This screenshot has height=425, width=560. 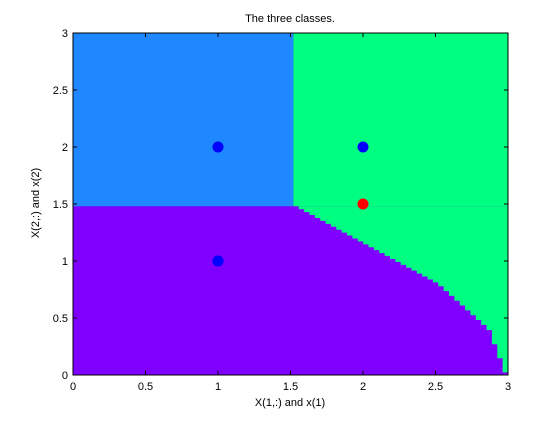 I want to click on y-tick-label: 1.5, so click(x=60, y=205).